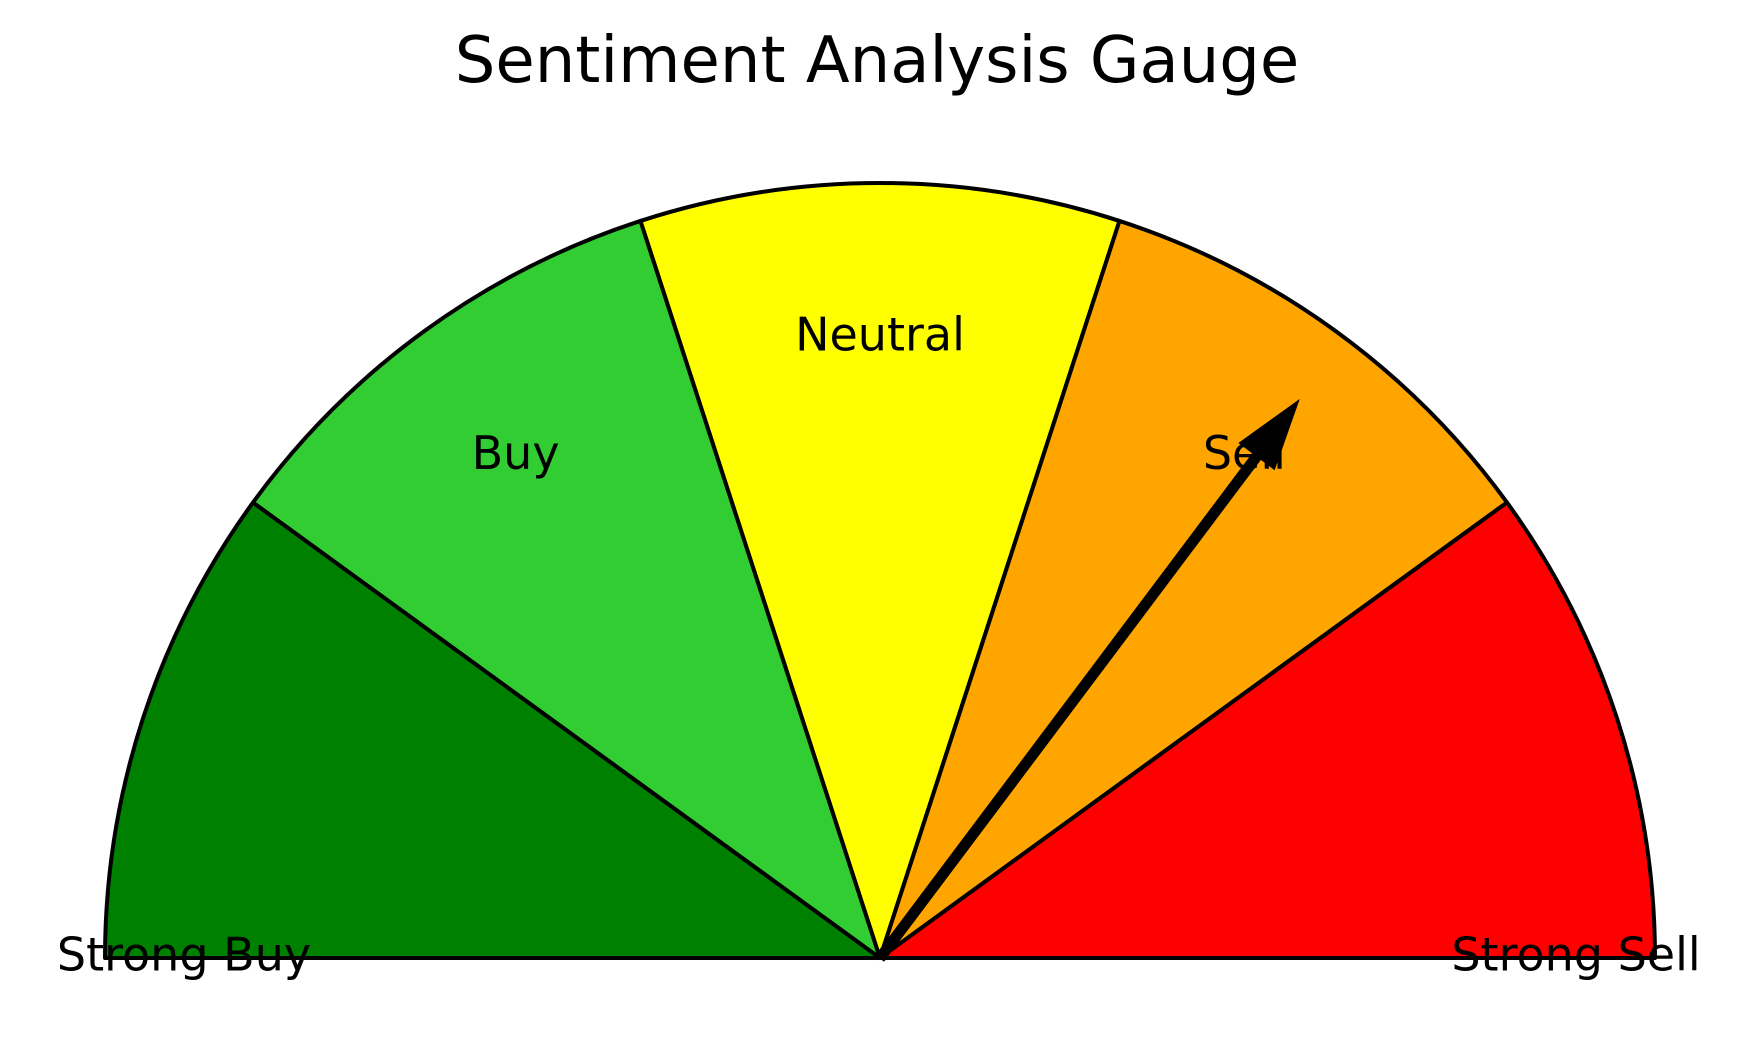 The image size is (1754, 1061). I want to click on gauge-label-neutral: Neutral, so click(880, 335).